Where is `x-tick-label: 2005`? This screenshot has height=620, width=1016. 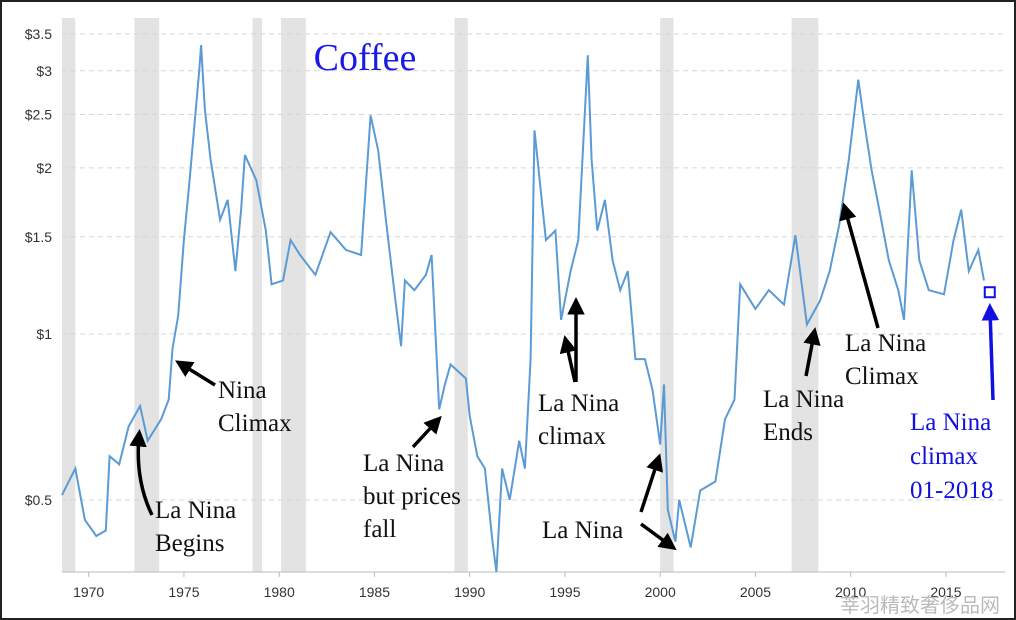
x-tick-label: 2005 is located at coordinates (755, 592).